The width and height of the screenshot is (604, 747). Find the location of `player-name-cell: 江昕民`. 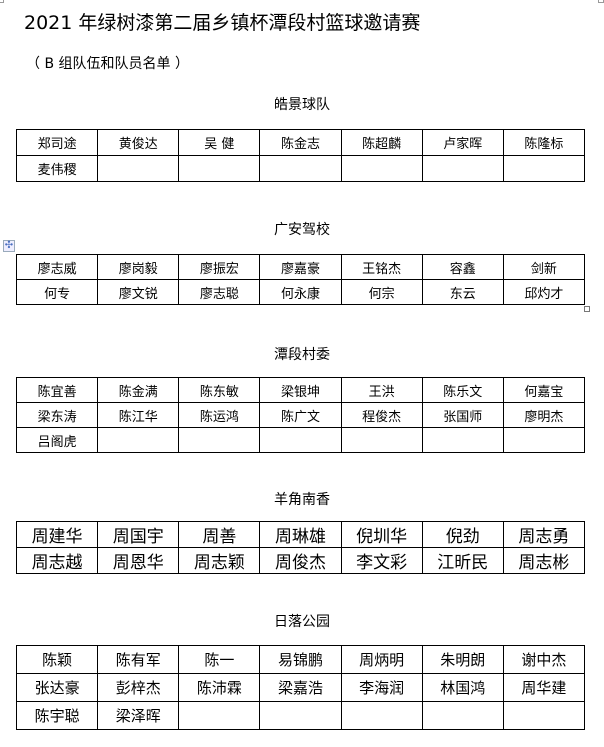

player-name-cell: 江昕民 is located at coordinates (462, 560).